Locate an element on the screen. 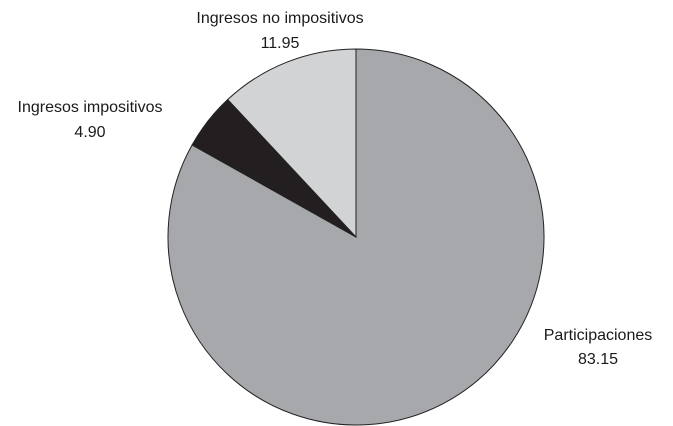  pie-slice-ingresos-no-impositivos is located at coordinates (292, 143).